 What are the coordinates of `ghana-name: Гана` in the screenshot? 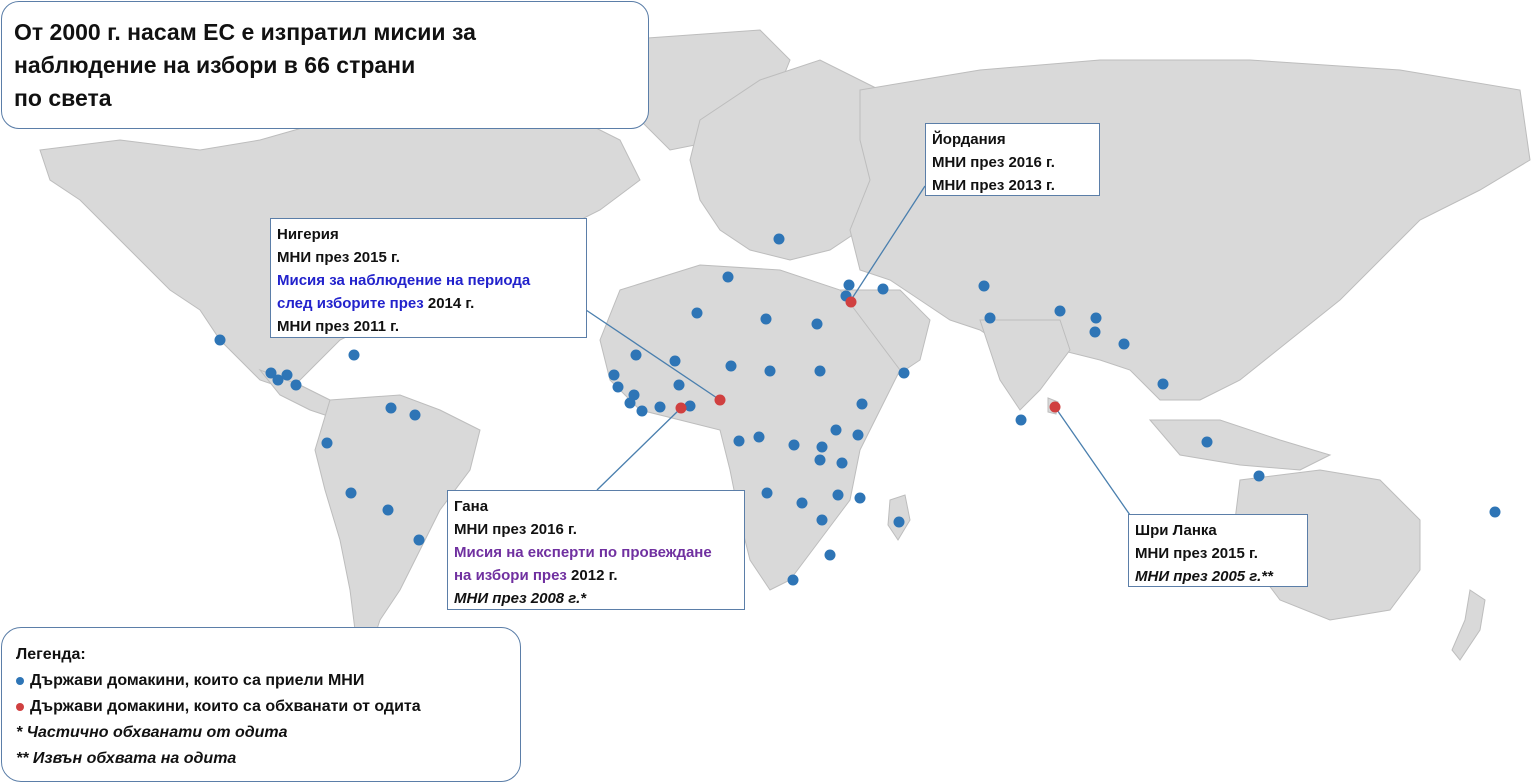 It's located at (471, 506).